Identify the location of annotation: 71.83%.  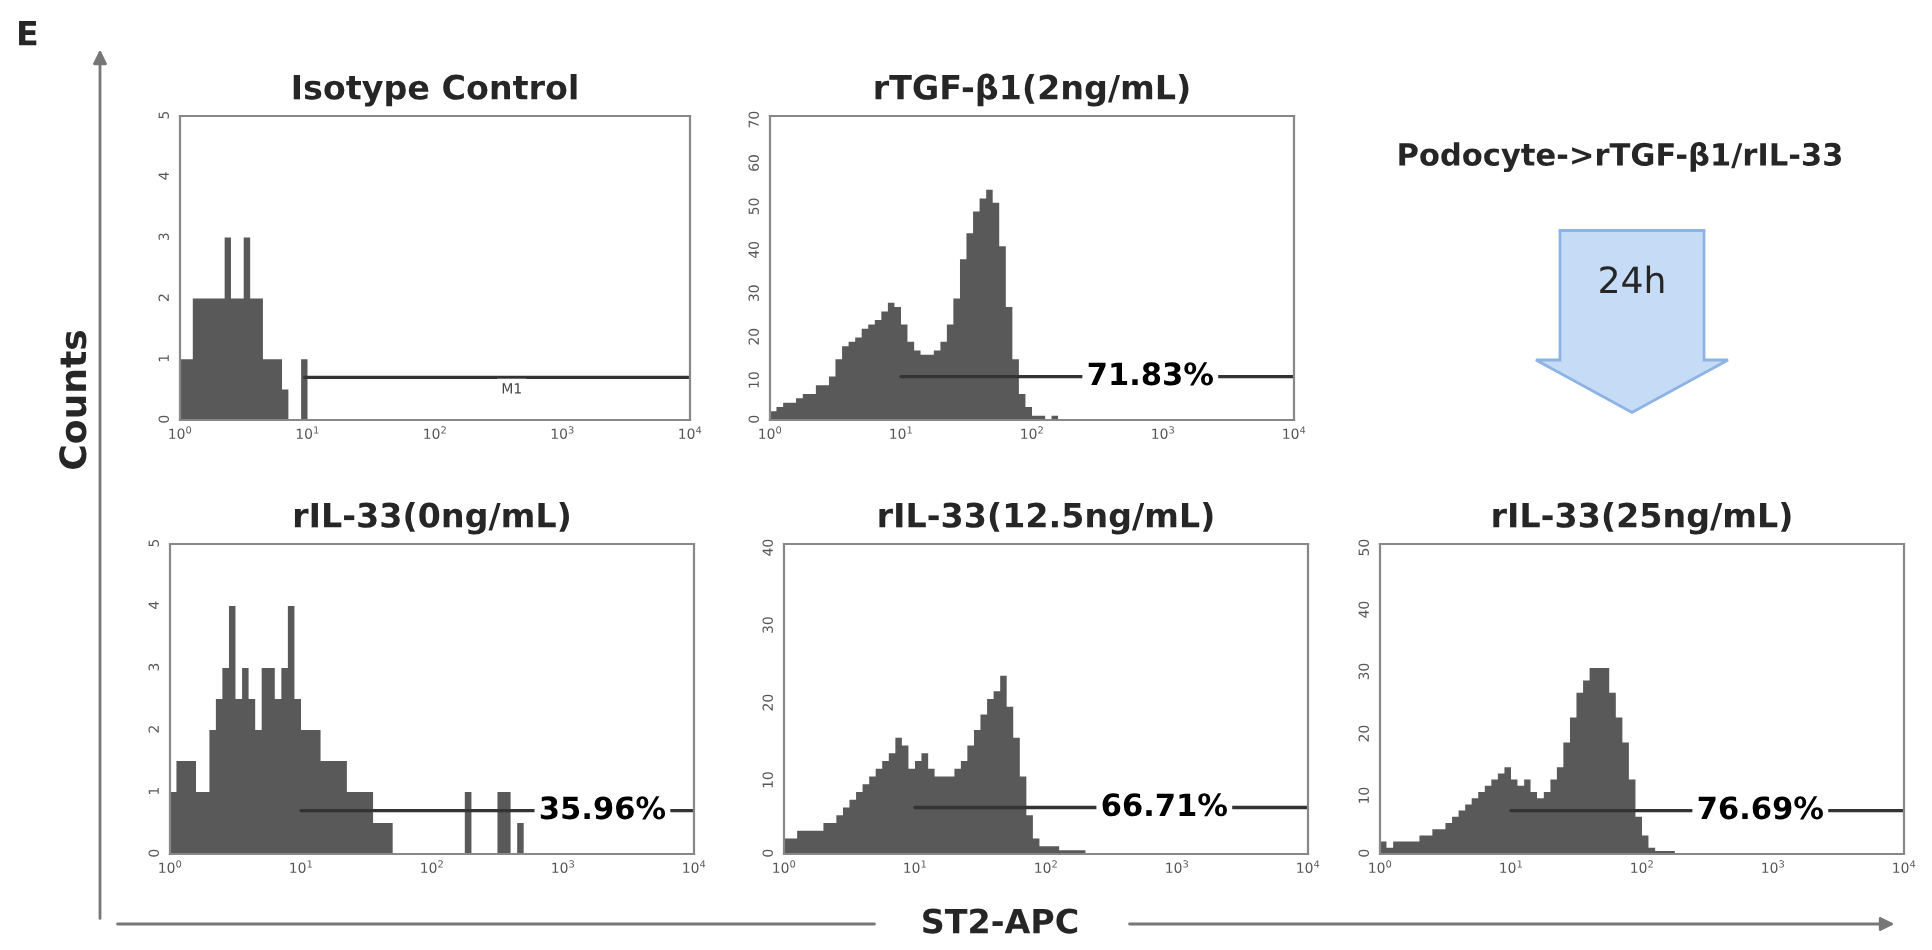
(1150, 374).